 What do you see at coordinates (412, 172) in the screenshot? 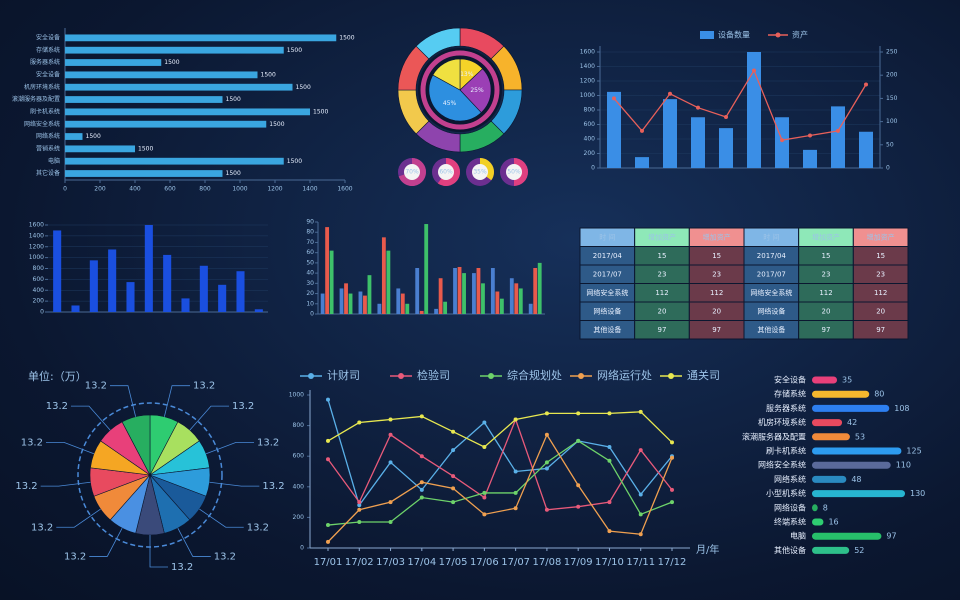
I see `gauge-label: 70%` at bounding box center [412, 172].